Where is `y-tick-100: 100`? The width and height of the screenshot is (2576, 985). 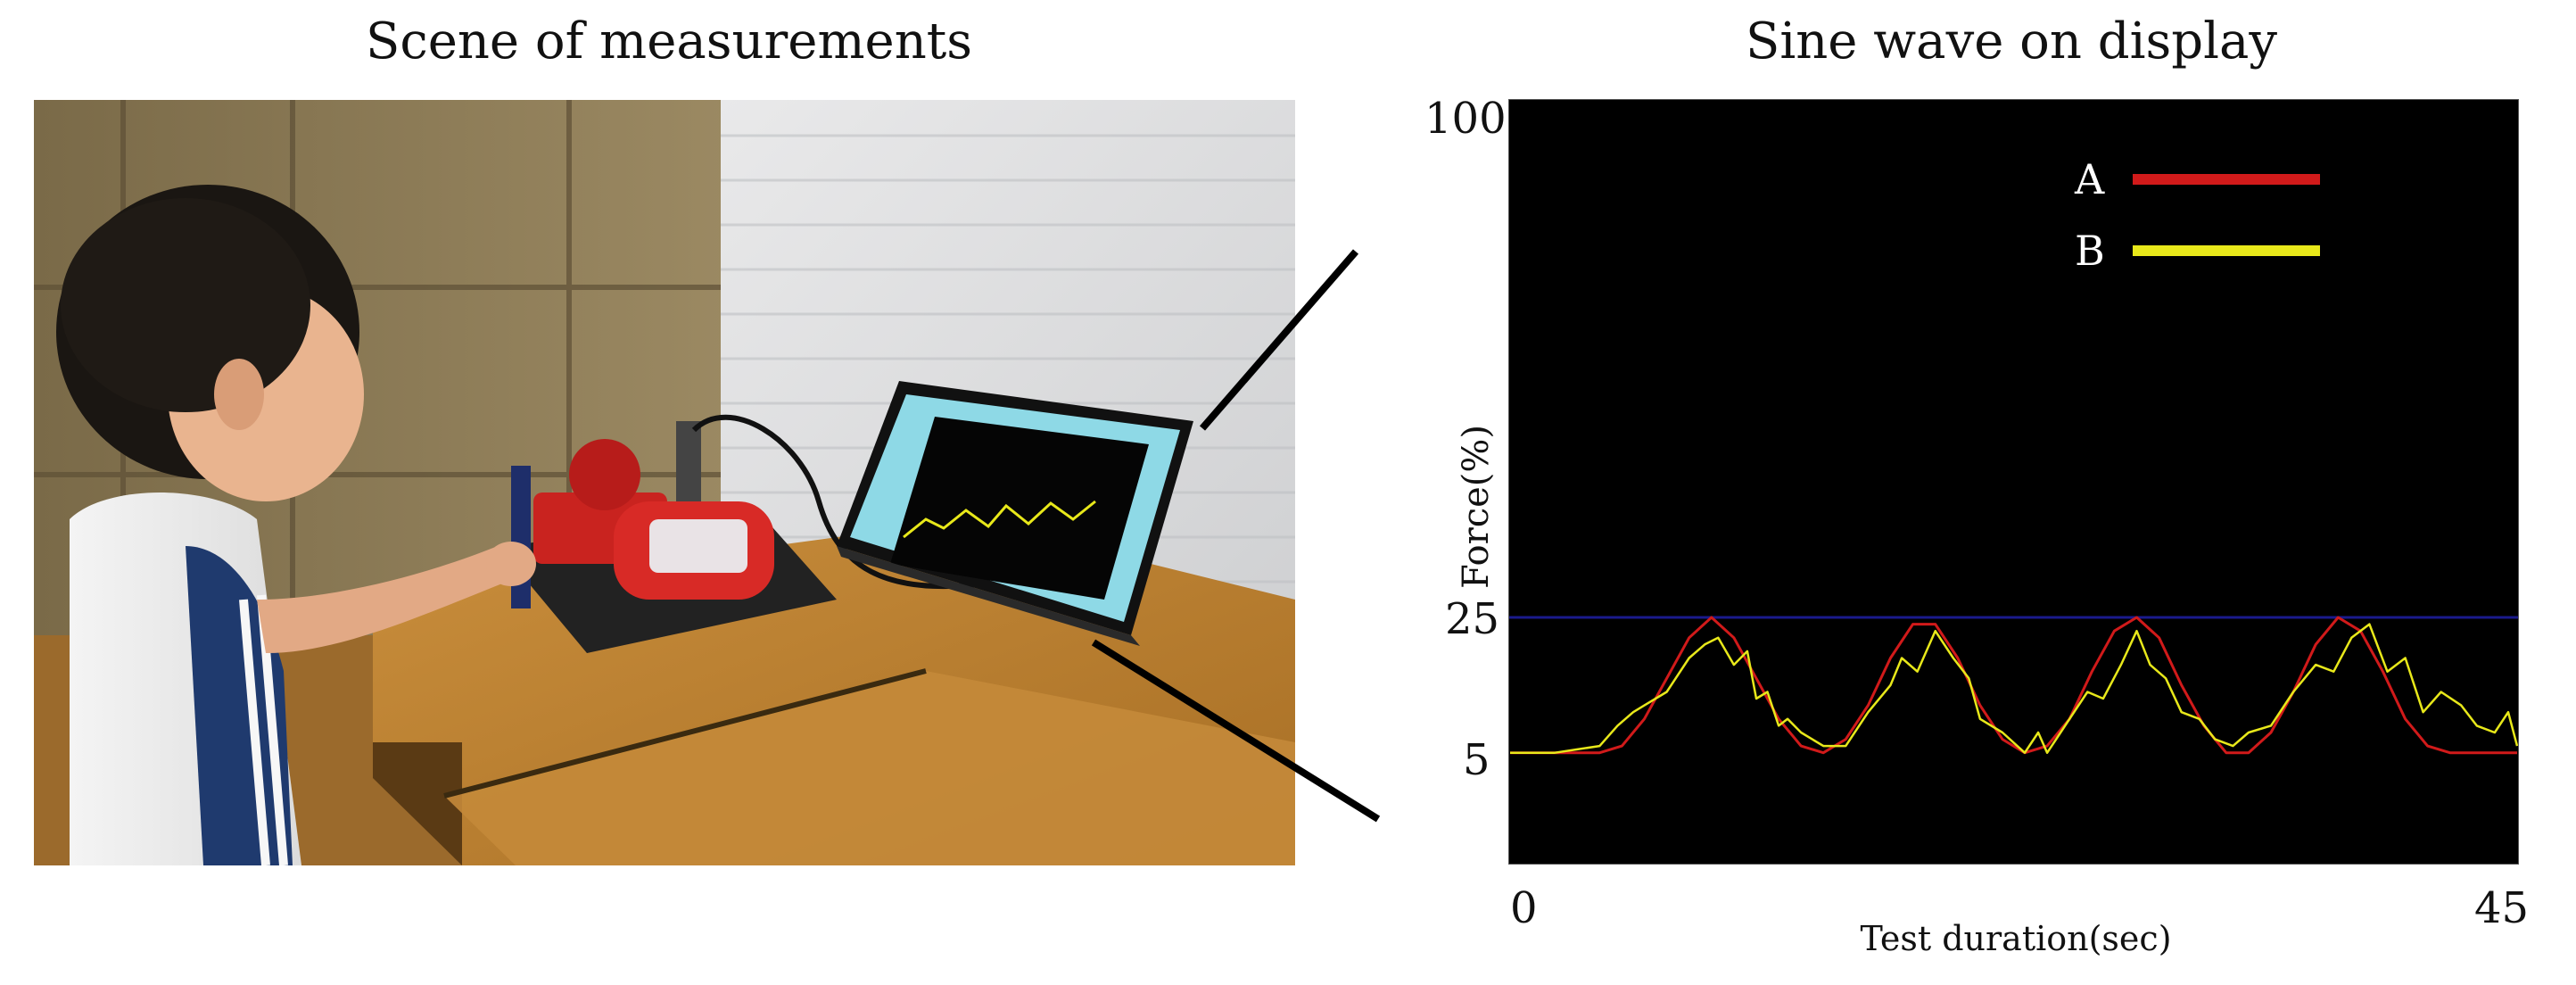
y-tick-100: 100 is located at coordinates (1466, 119).